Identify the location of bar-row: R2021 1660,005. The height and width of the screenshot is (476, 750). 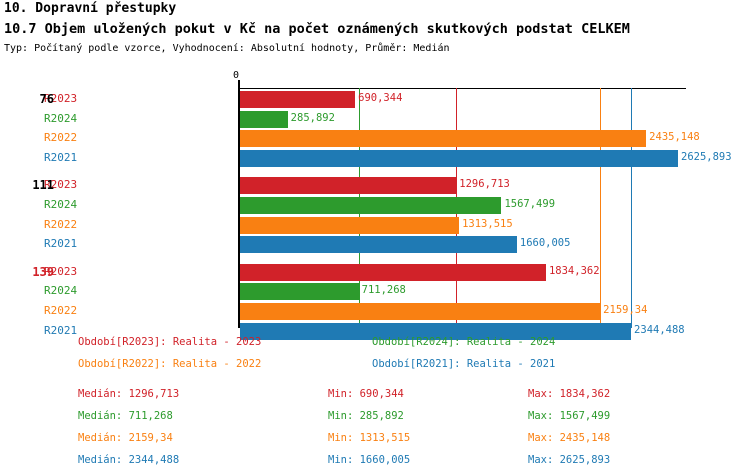
(375, 245).